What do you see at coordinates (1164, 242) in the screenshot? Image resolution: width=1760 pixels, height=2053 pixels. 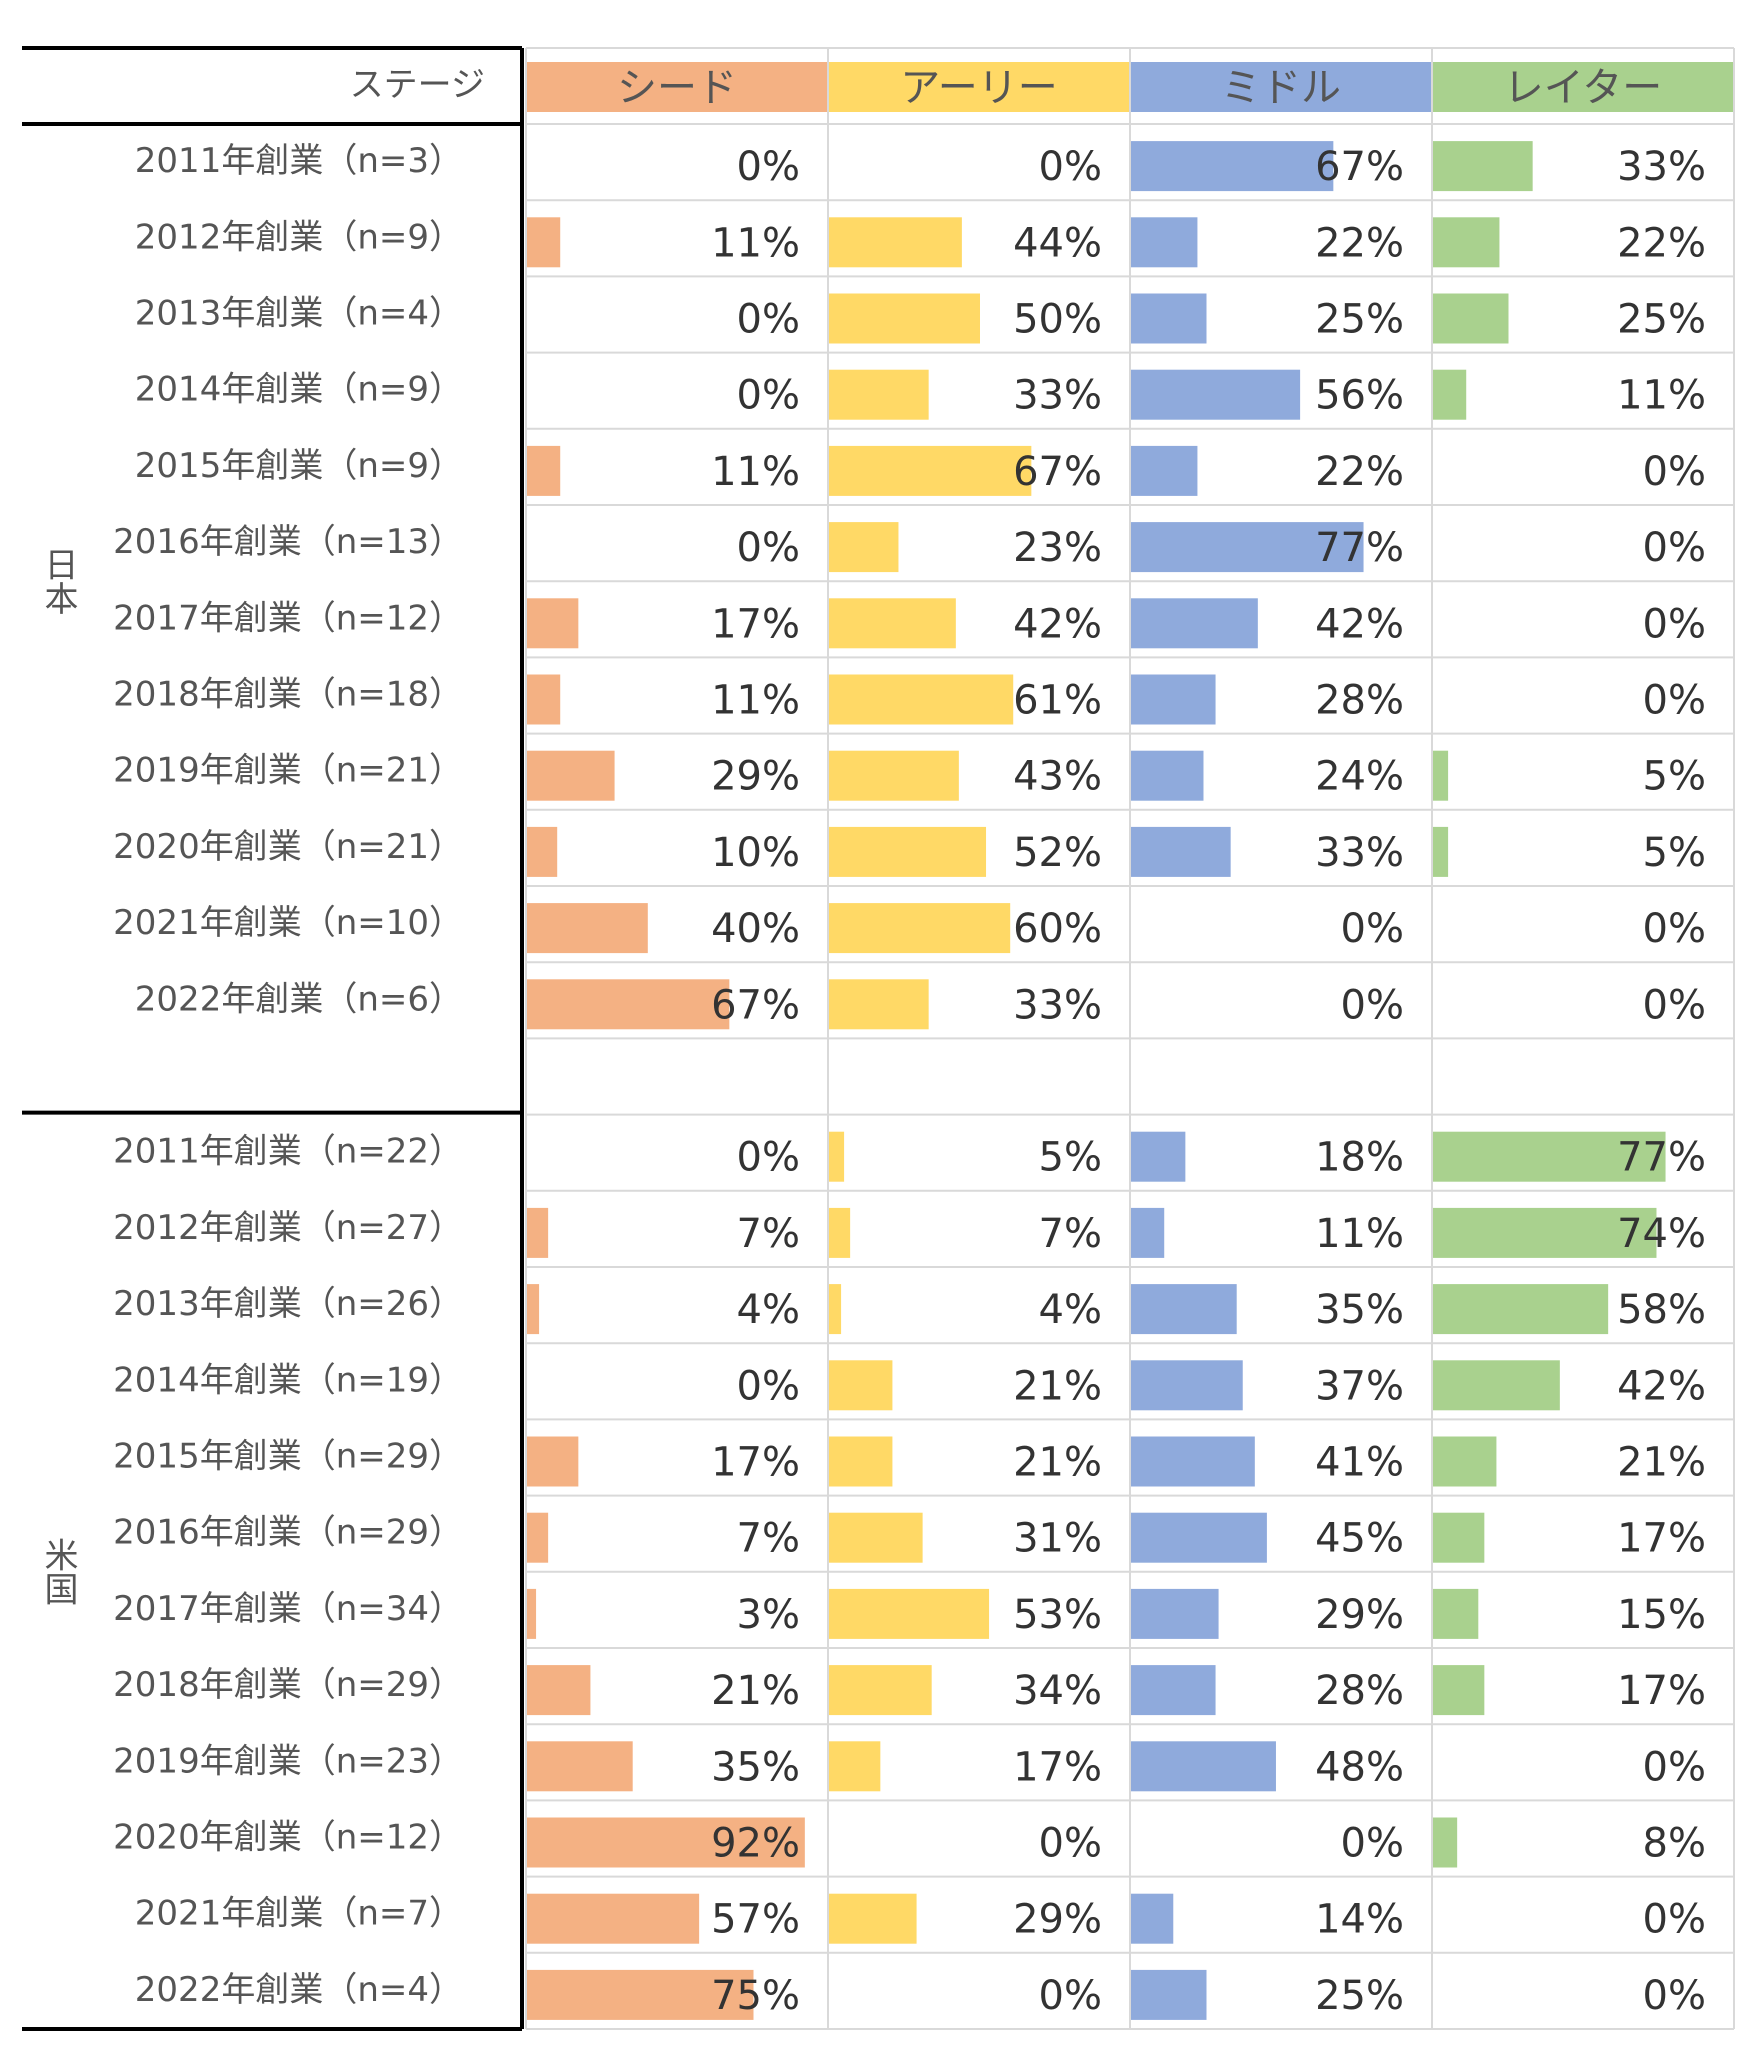 I see `bar-ミドル-1` at bounding box center [1164, 242].